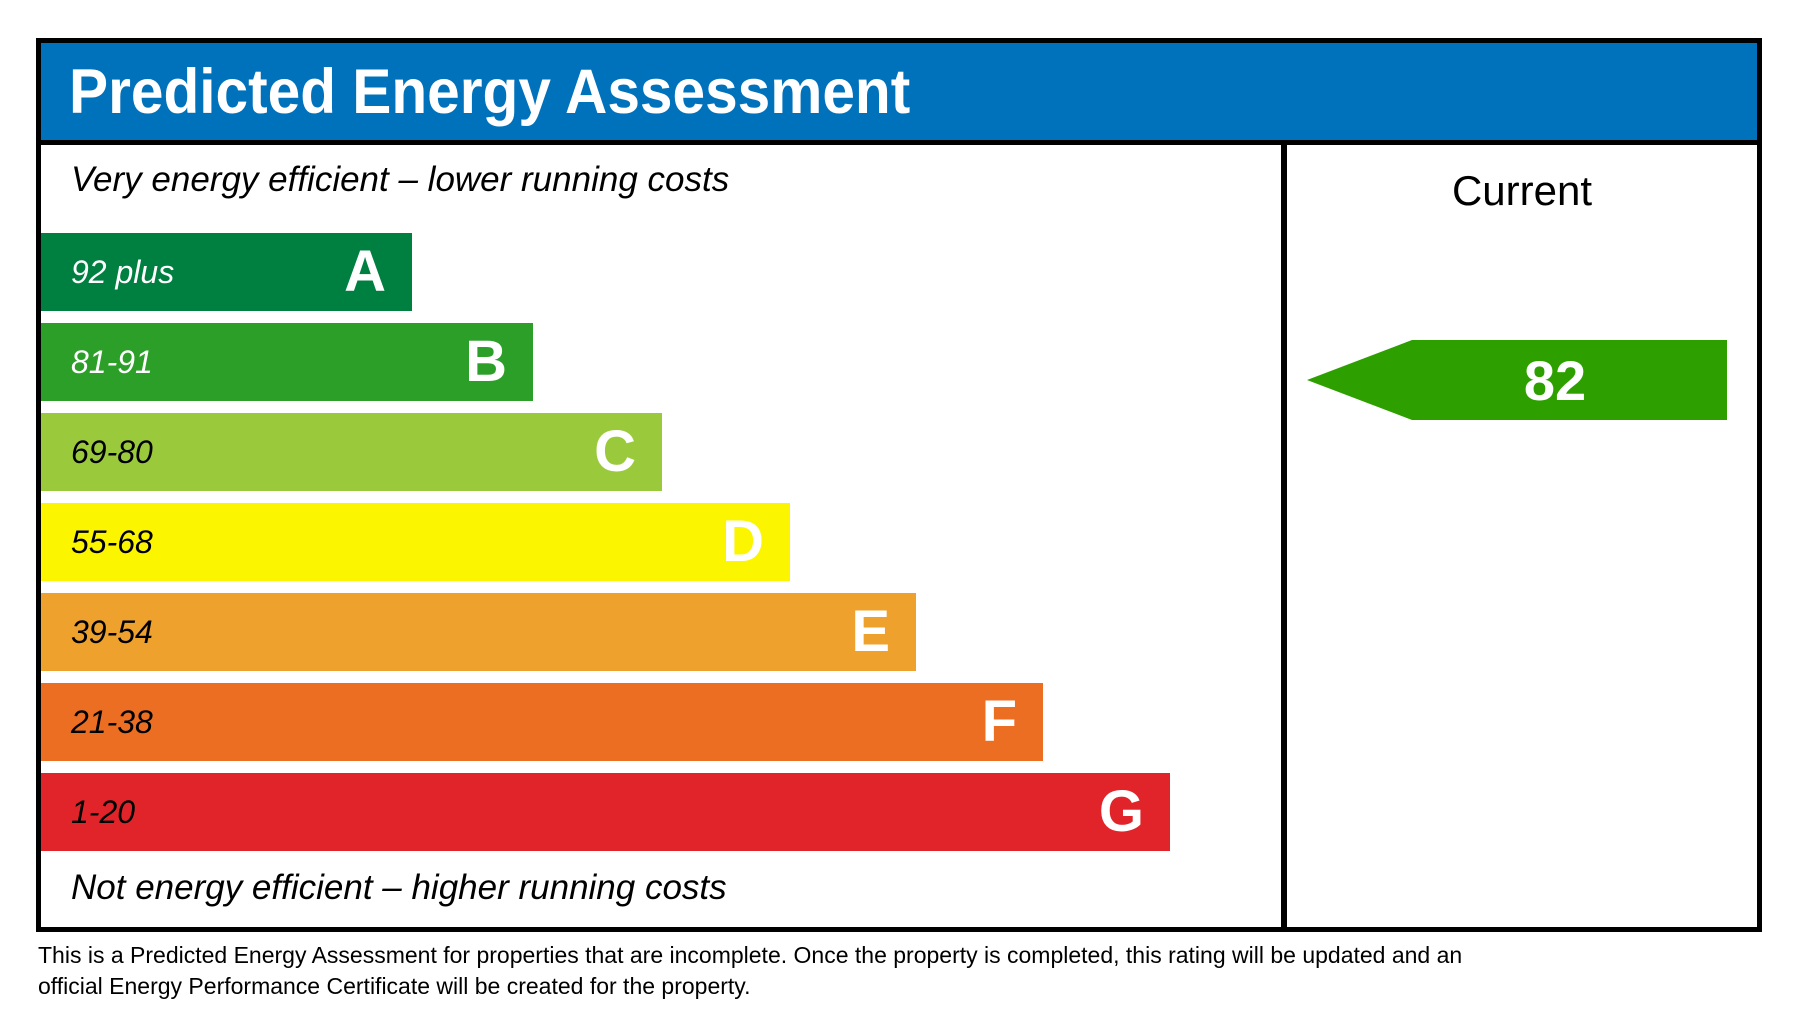  What do you see at coordinates (870, 631) in the screenshot?
I see `band-e-letter: E` at bounding box center [870, 631].